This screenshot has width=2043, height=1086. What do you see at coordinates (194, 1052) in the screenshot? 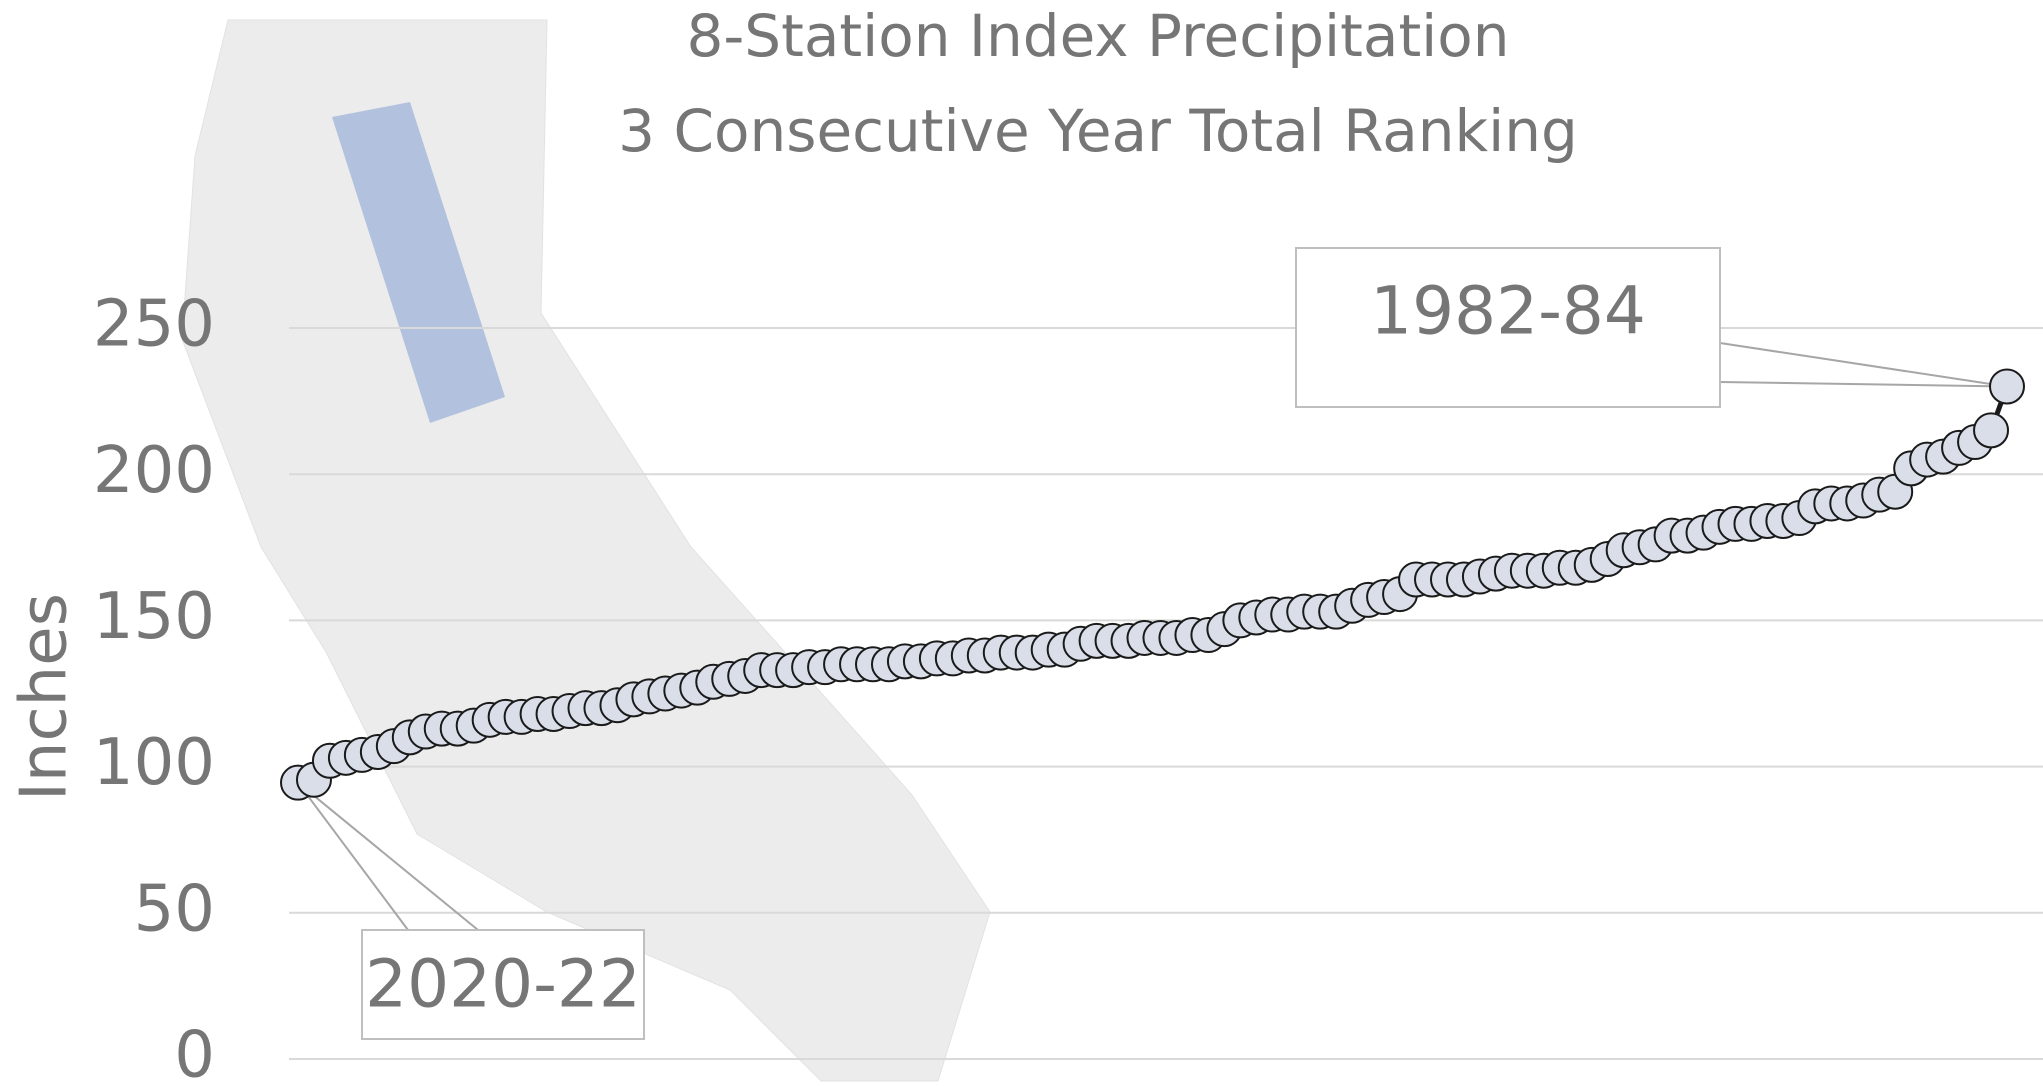
I see `y-tick-label: 0` at bounding box center [194, 1052].